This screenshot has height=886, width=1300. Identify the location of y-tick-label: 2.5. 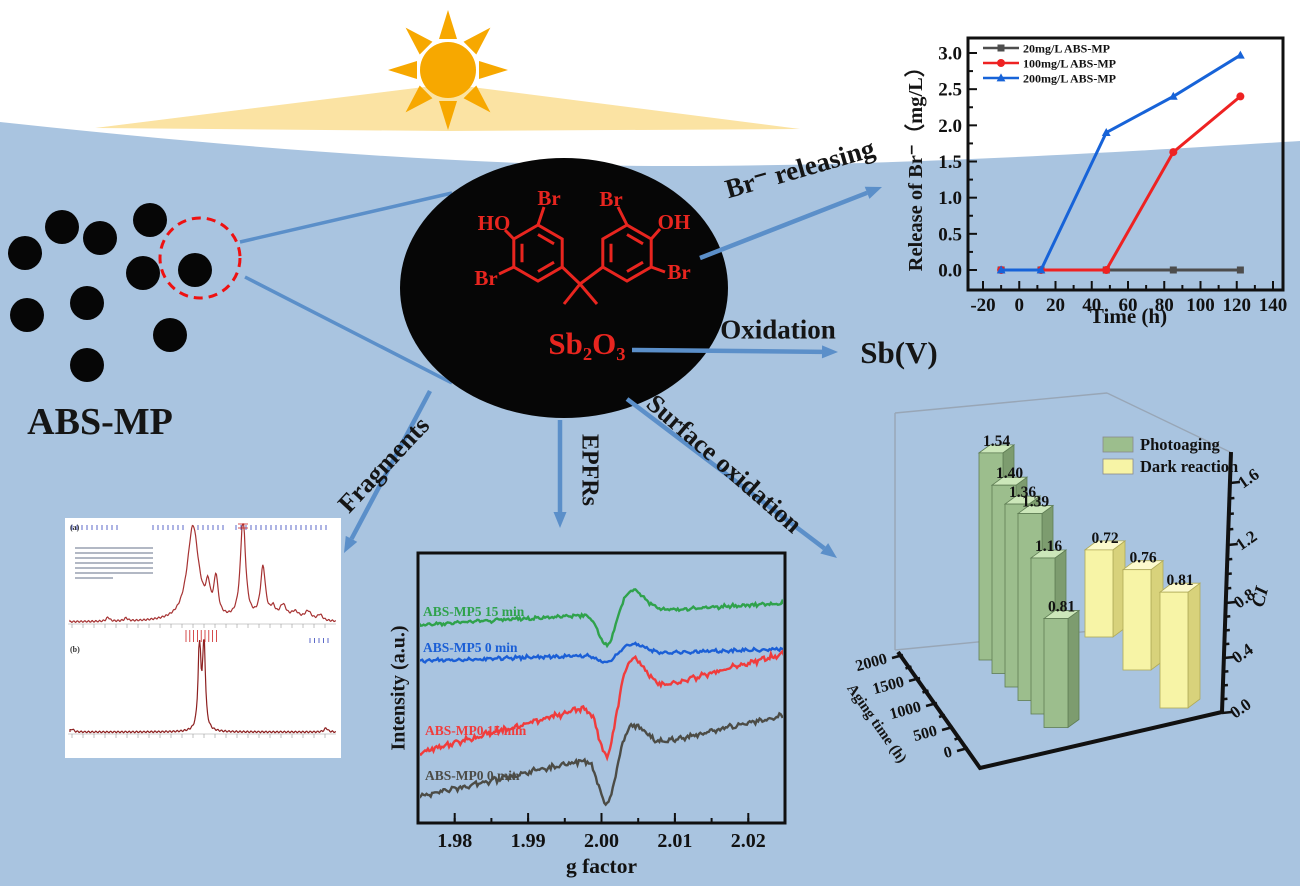
(950, 90).